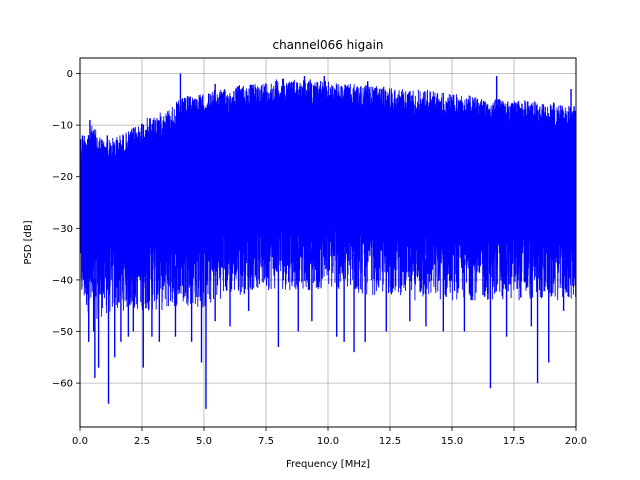  I want to click on x-tick-label: 2.5, so click(142, 441).